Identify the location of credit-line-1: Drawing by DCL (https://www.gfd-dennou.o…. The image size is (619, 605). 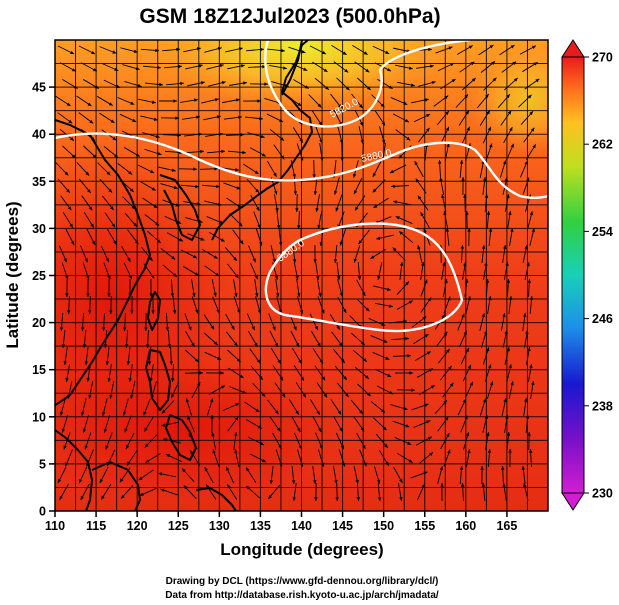
(302, 581).